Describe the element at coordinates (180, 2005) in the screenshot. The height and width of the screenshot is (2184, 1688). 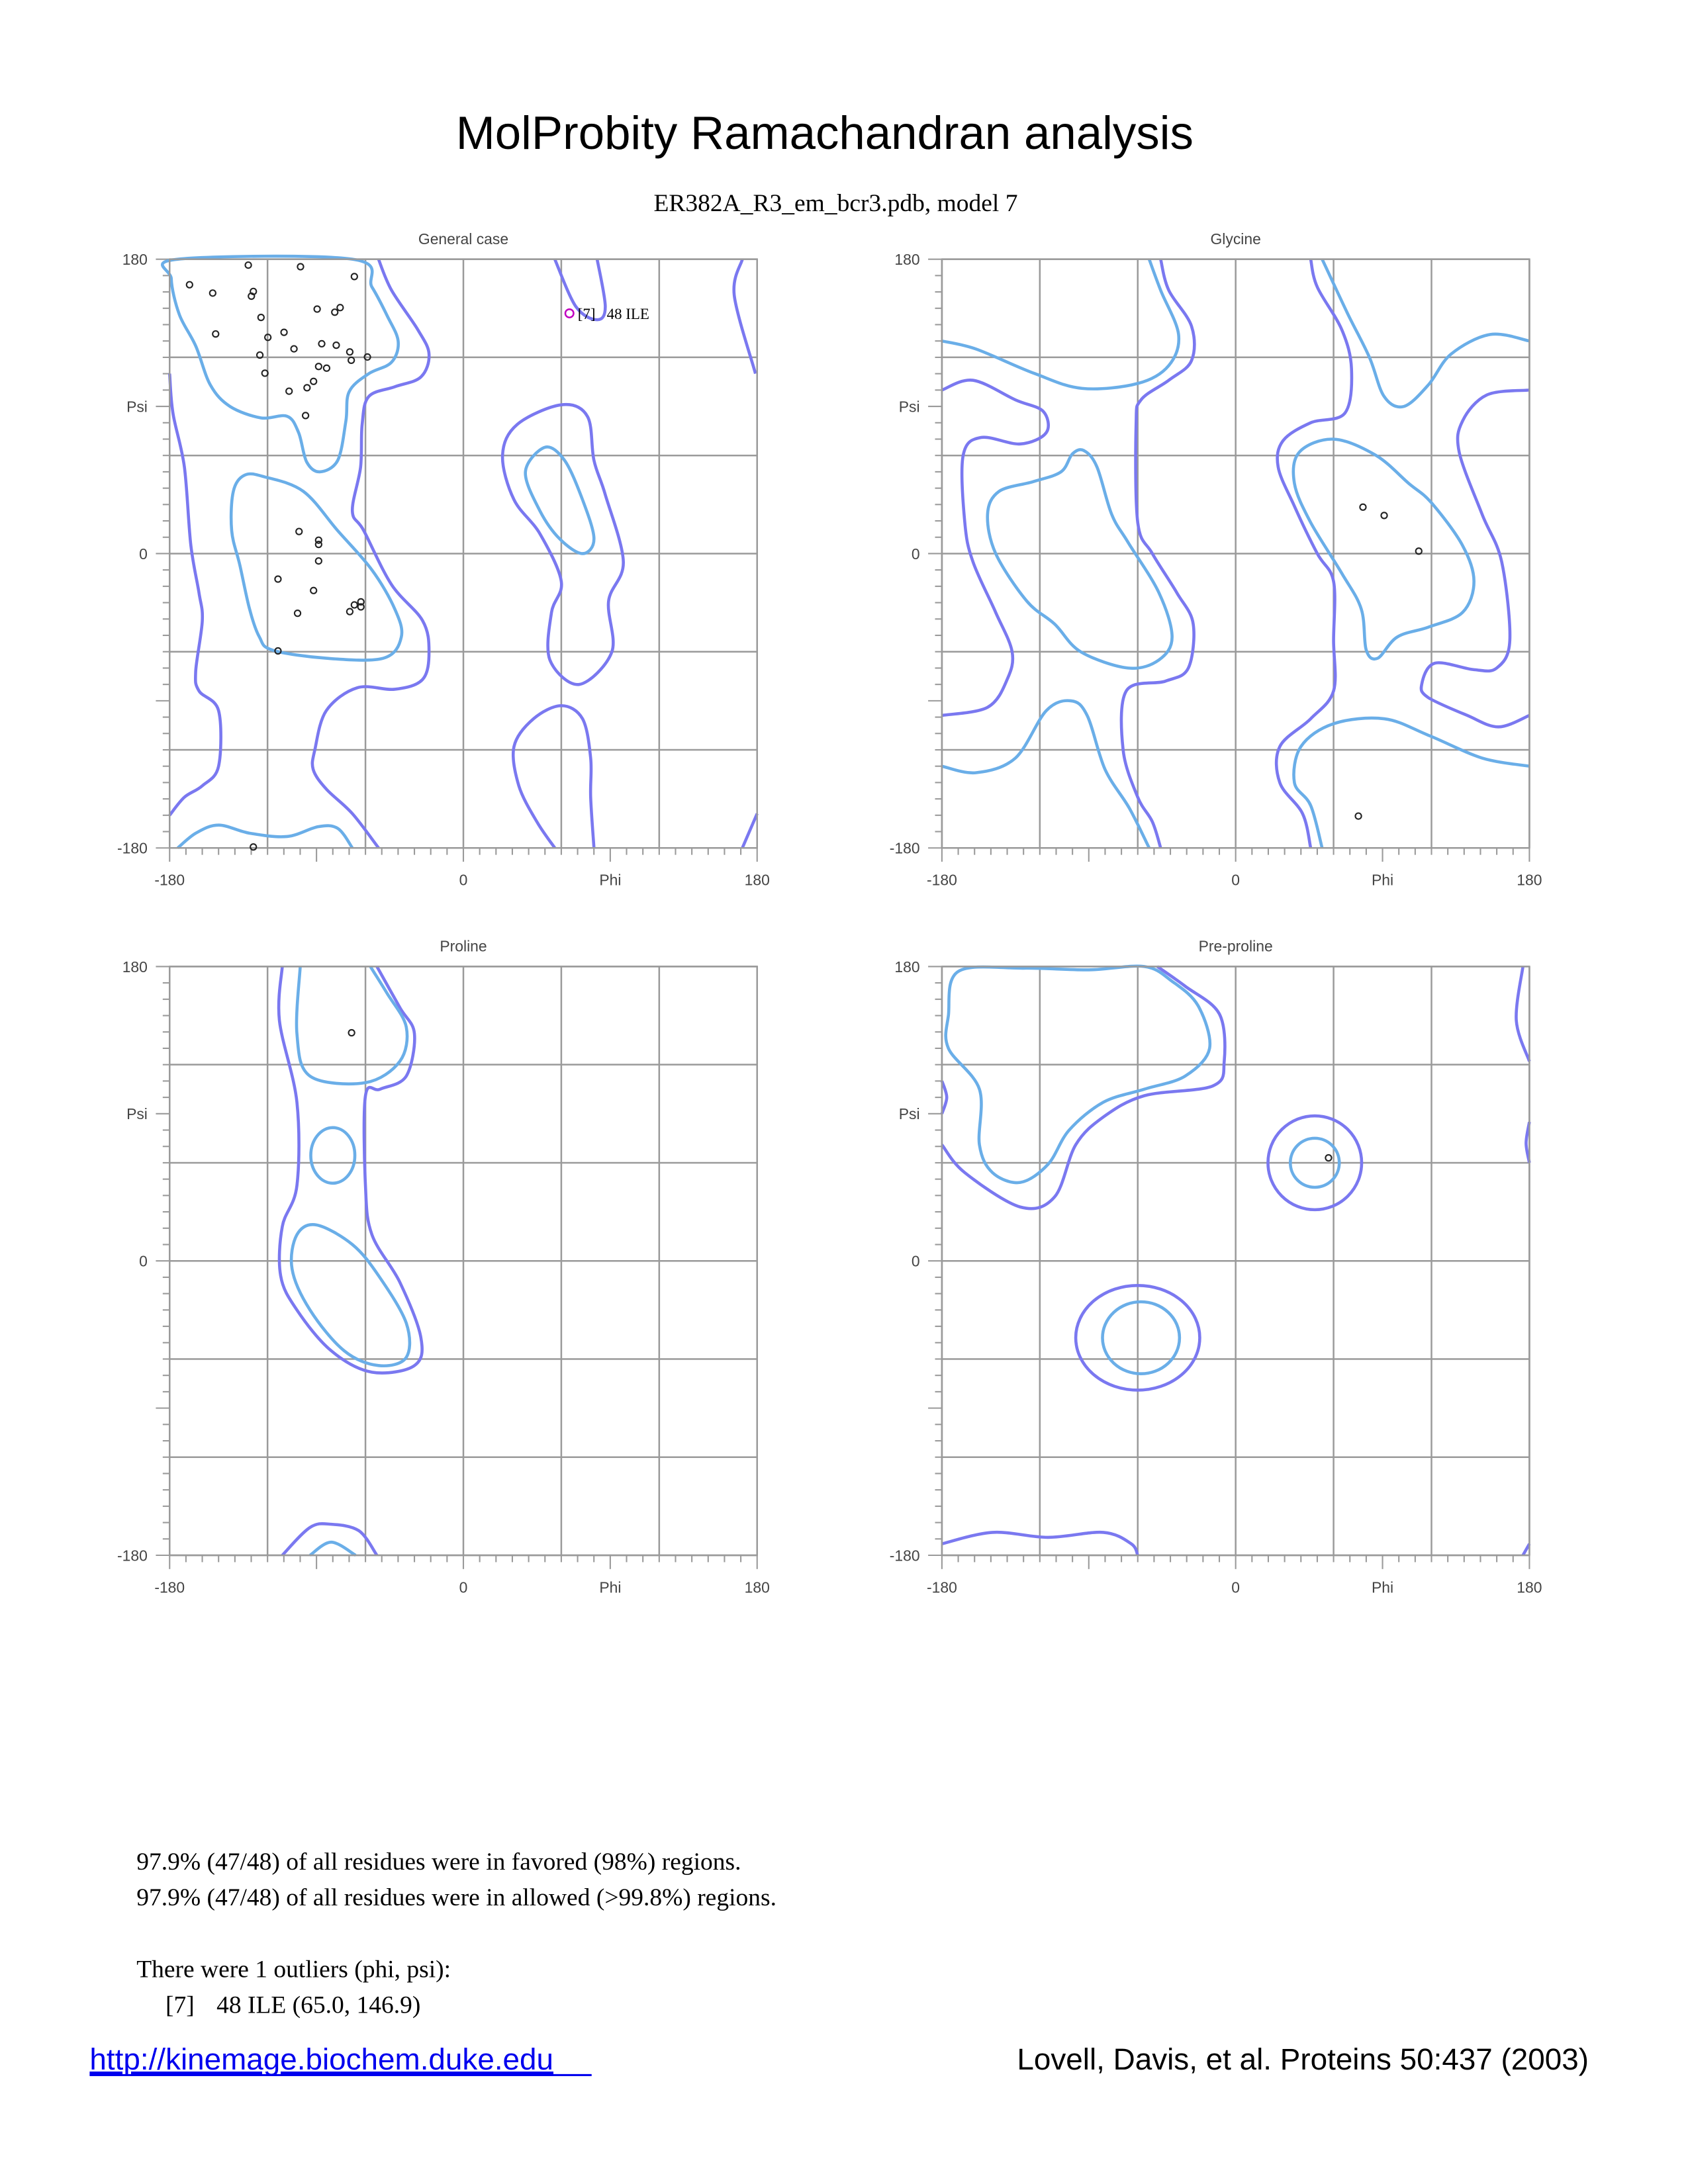
I see `outlier-id: [7]` at that location.